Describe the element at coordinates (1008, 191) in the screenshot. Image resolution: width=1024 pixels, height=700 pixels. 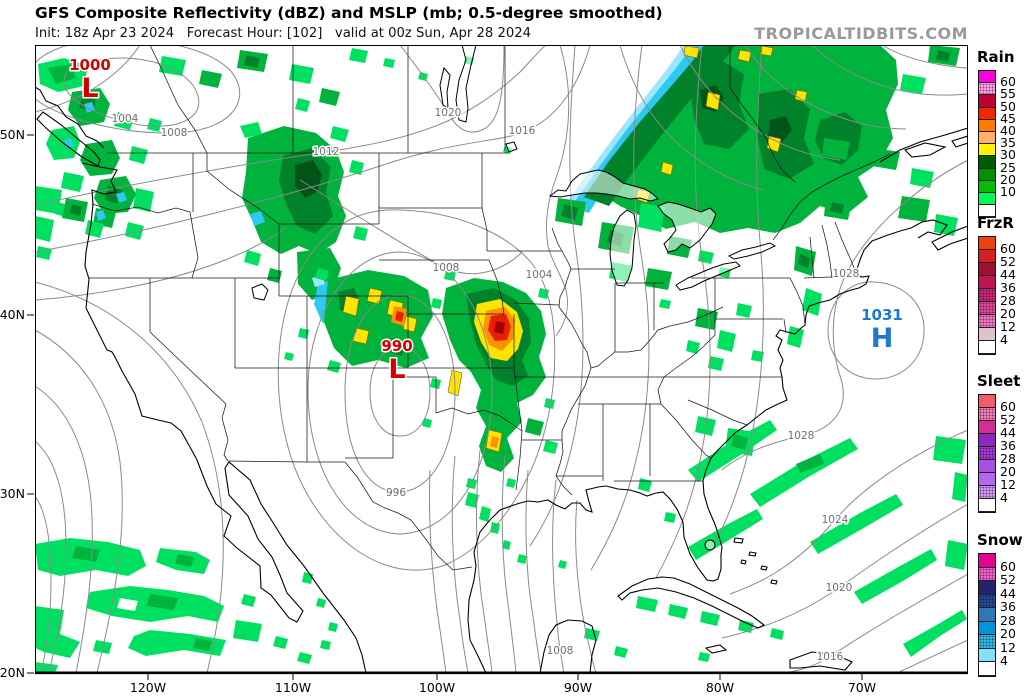
I see `legend-tick-value: 10` at that location.